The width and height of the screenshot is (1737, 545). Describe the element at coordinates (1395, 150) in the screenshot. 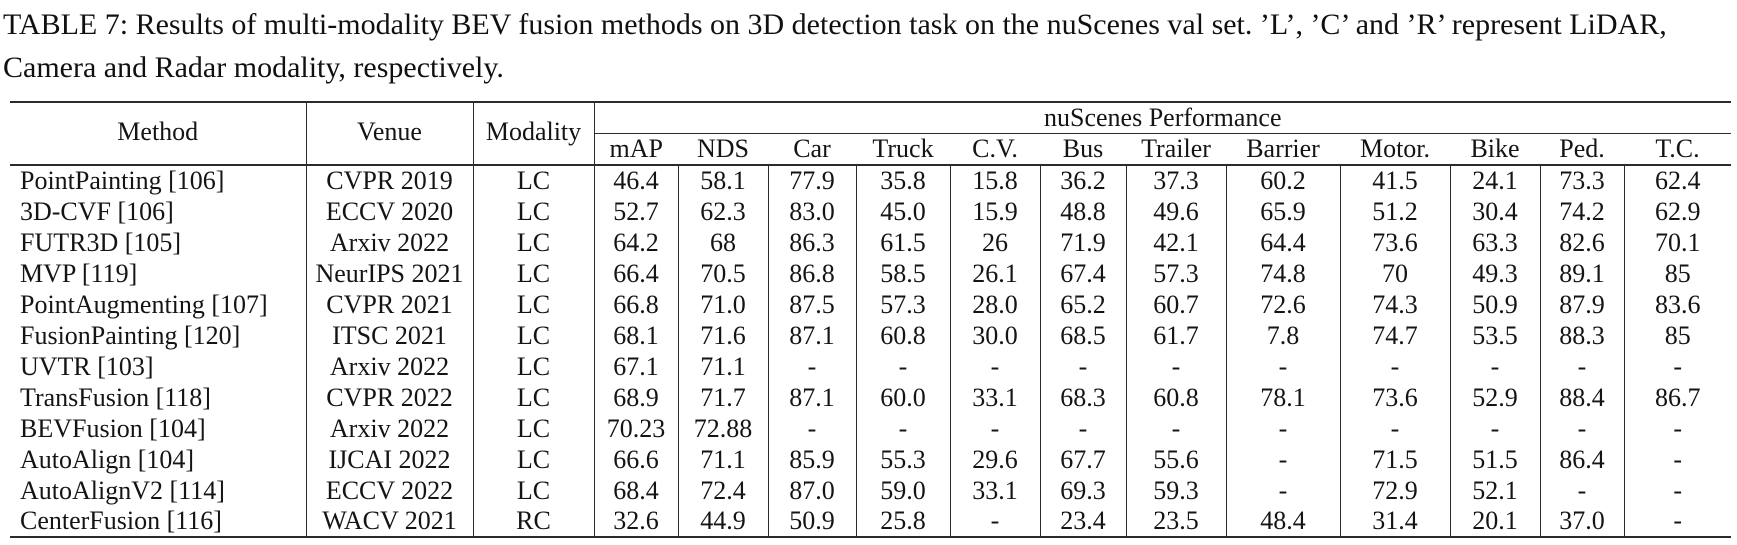

I see `col-header-motor: Motor.` at that location.